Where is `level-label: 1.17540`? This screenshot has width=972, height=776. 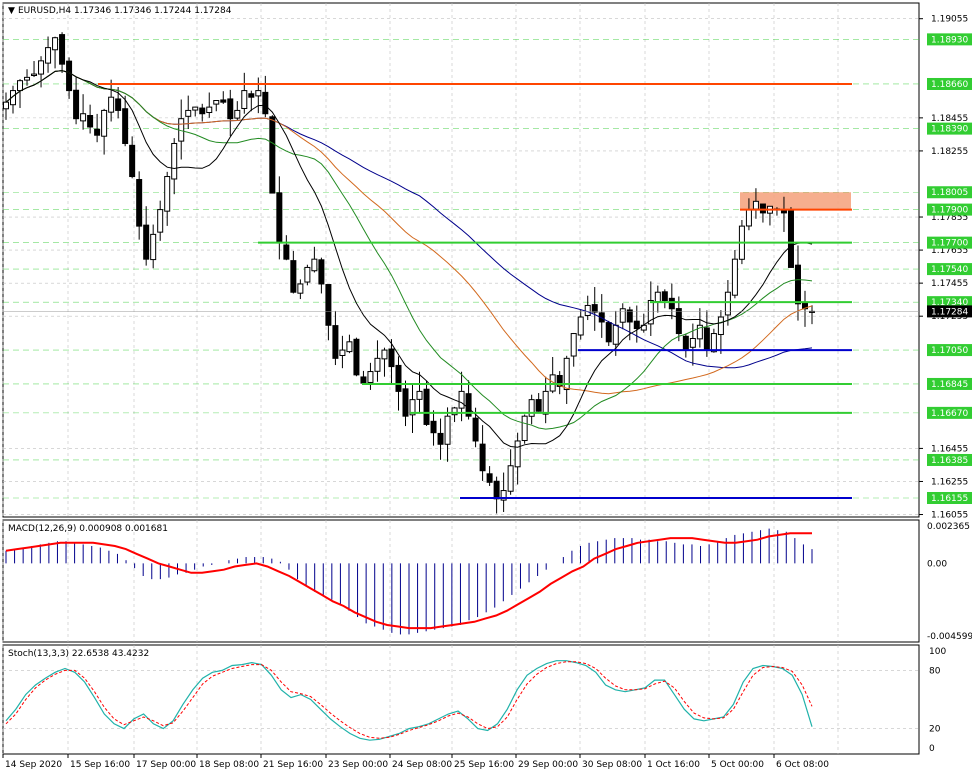
level-label: 1.17540 is located at coordinates (949, 269).